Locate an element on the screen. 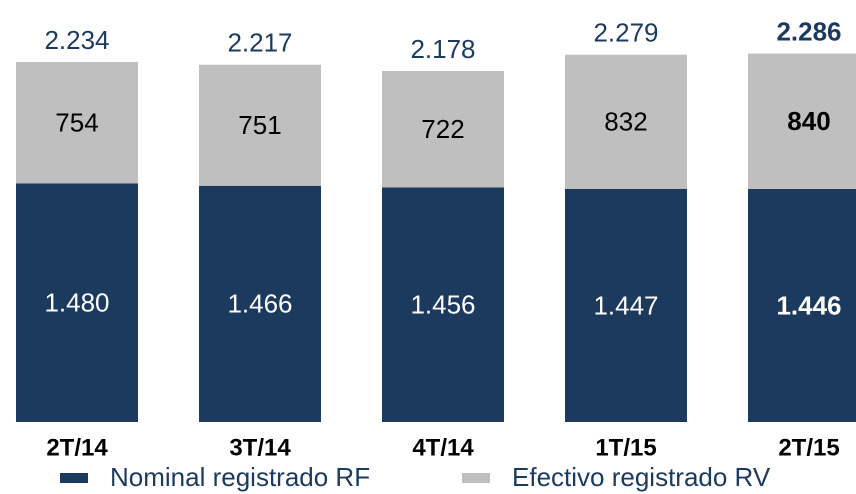 This screenshot has width=856, height=494. value-label: 1.480 is located at coordinates (76, 303).